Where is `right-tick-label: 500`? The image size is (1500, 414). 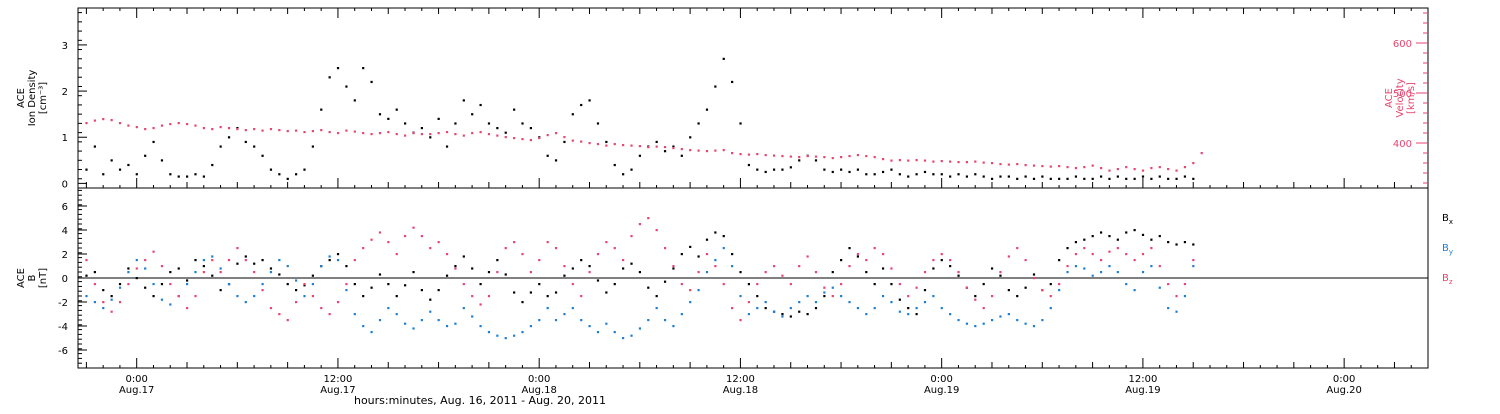 right-tick-label: 500 is located at coordinates (1402, 94).